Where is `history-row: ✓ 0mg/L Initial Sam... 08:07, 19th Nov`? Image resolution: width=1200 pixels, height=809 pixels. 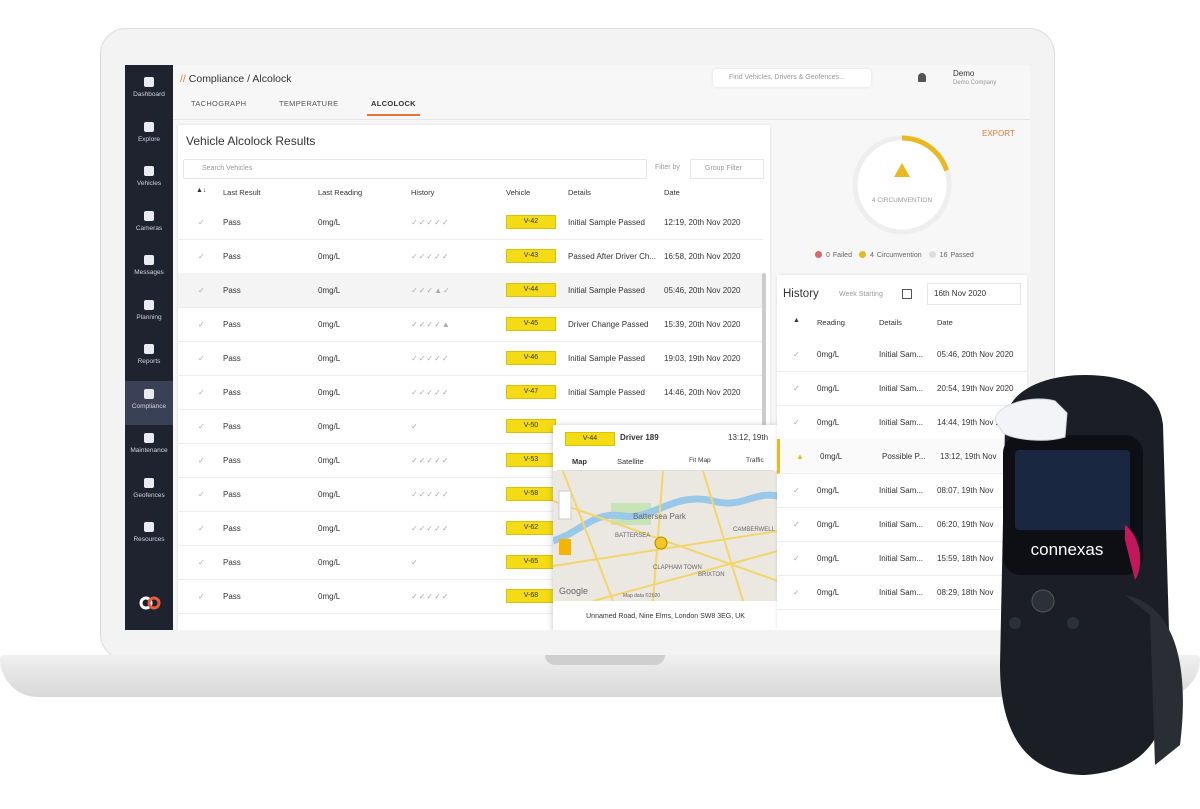
history-row: ✓ 0mg/L Initial Sam... 08:07, 19th Nov is located at coordinates (902, 490).